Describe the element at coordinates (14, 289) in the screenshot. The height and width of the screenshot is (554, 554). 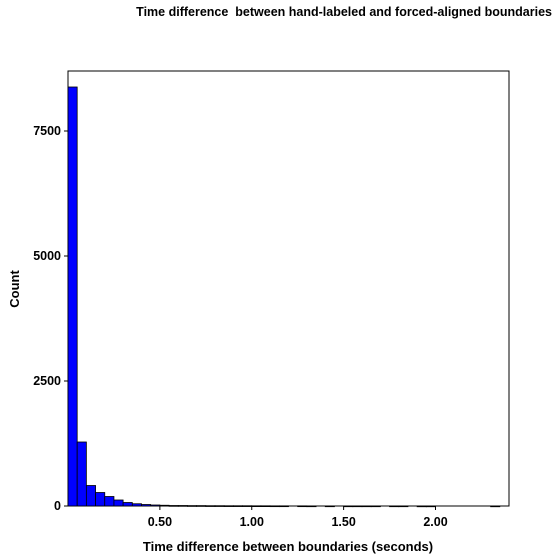
I see `y-axis-title: Count` at that location.